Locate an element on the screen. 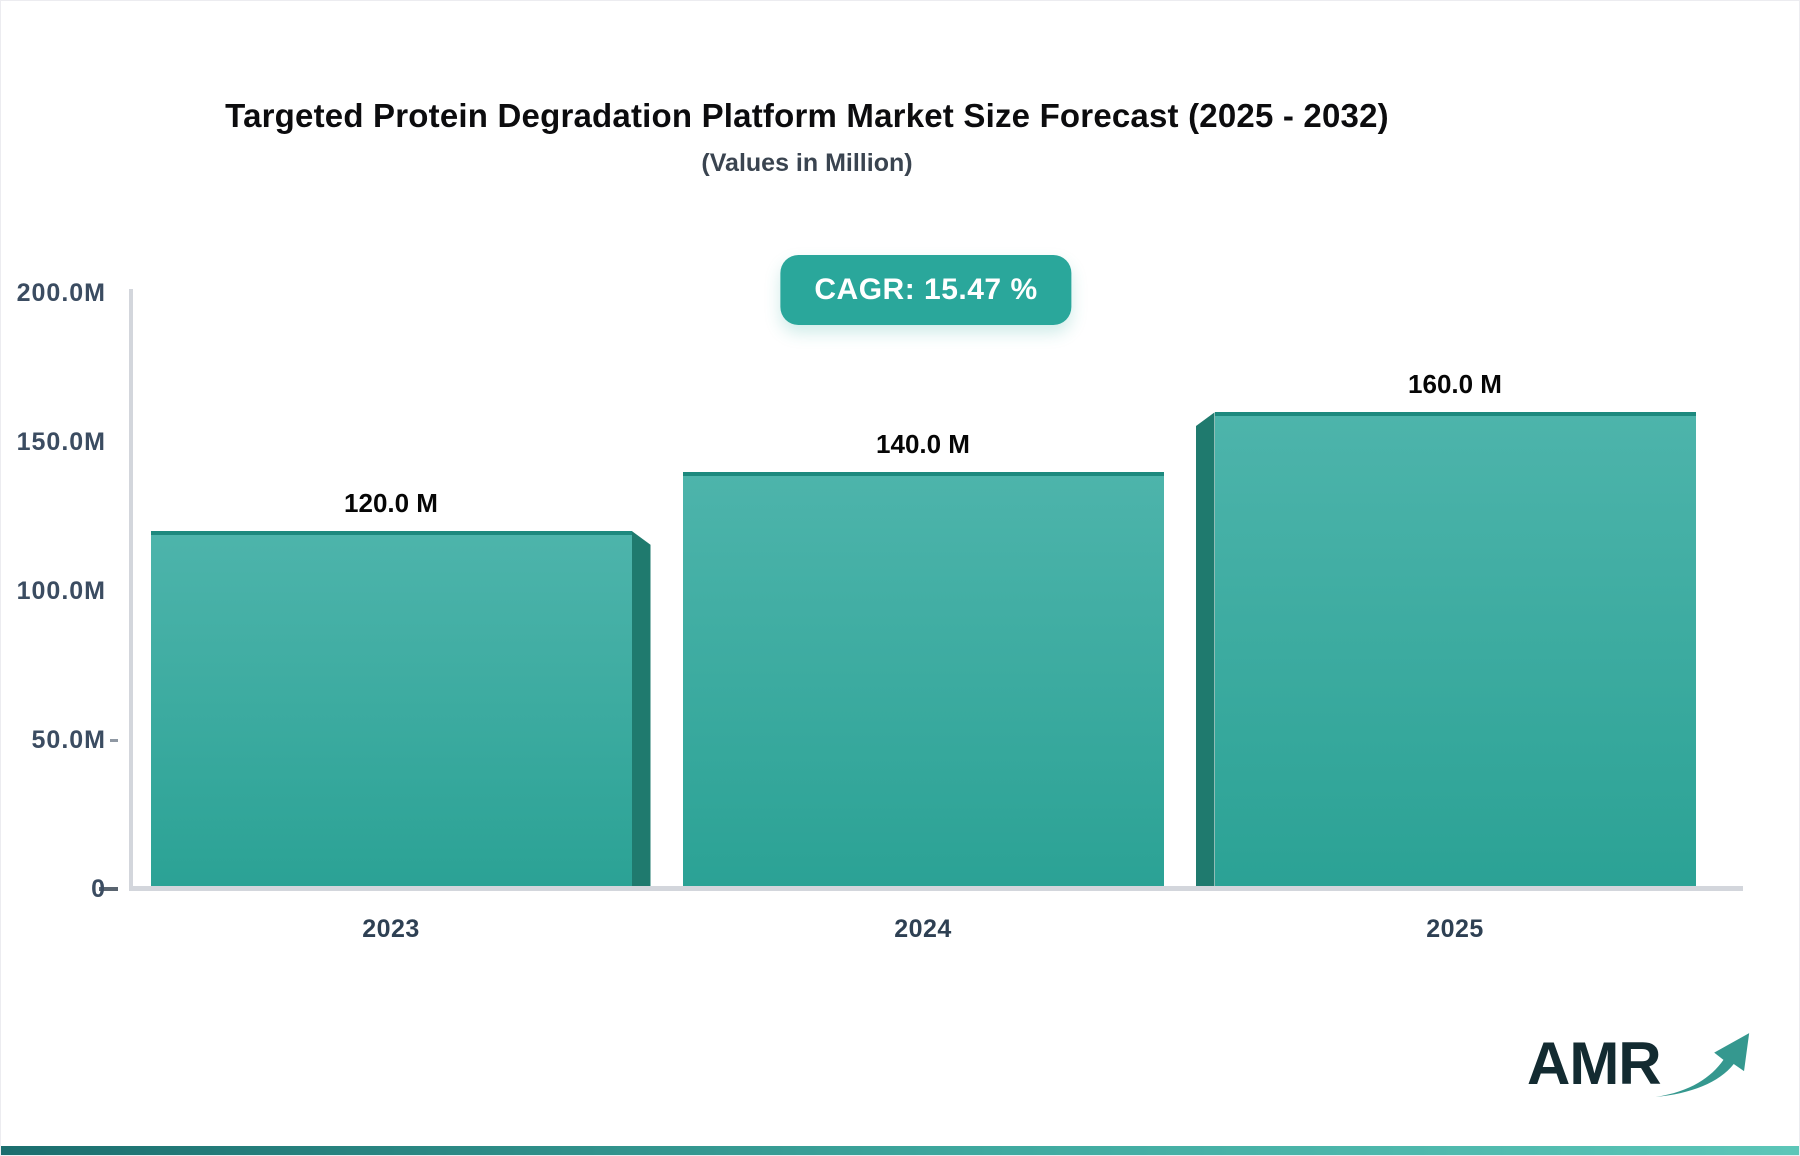 The height and width of the screenshot is (1156, 1800). bar-2025 is located at coordinates (1455, 649).